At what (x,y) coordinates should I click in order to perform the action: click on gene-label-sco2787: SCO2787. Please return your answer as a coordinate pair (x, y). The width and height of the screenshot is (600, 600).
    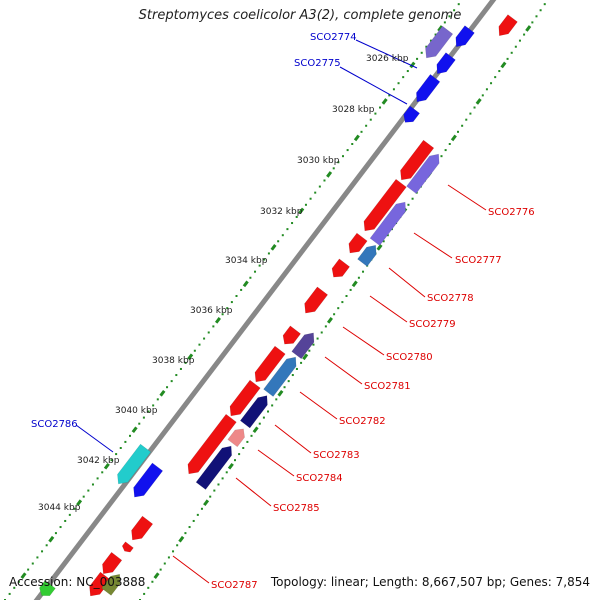
    Looking at the image, I should click on (234, 585).